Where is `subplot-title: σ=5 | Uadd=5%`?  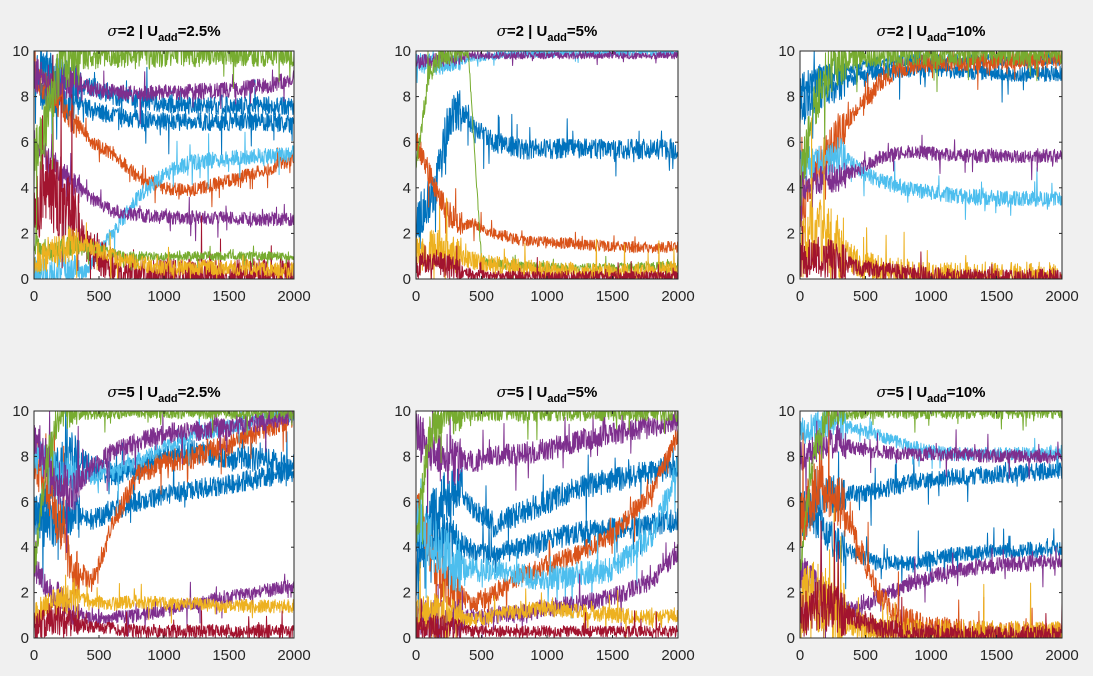
subplot-title: σ=5 | Uadd=5% is located at coordinates (547, 394).